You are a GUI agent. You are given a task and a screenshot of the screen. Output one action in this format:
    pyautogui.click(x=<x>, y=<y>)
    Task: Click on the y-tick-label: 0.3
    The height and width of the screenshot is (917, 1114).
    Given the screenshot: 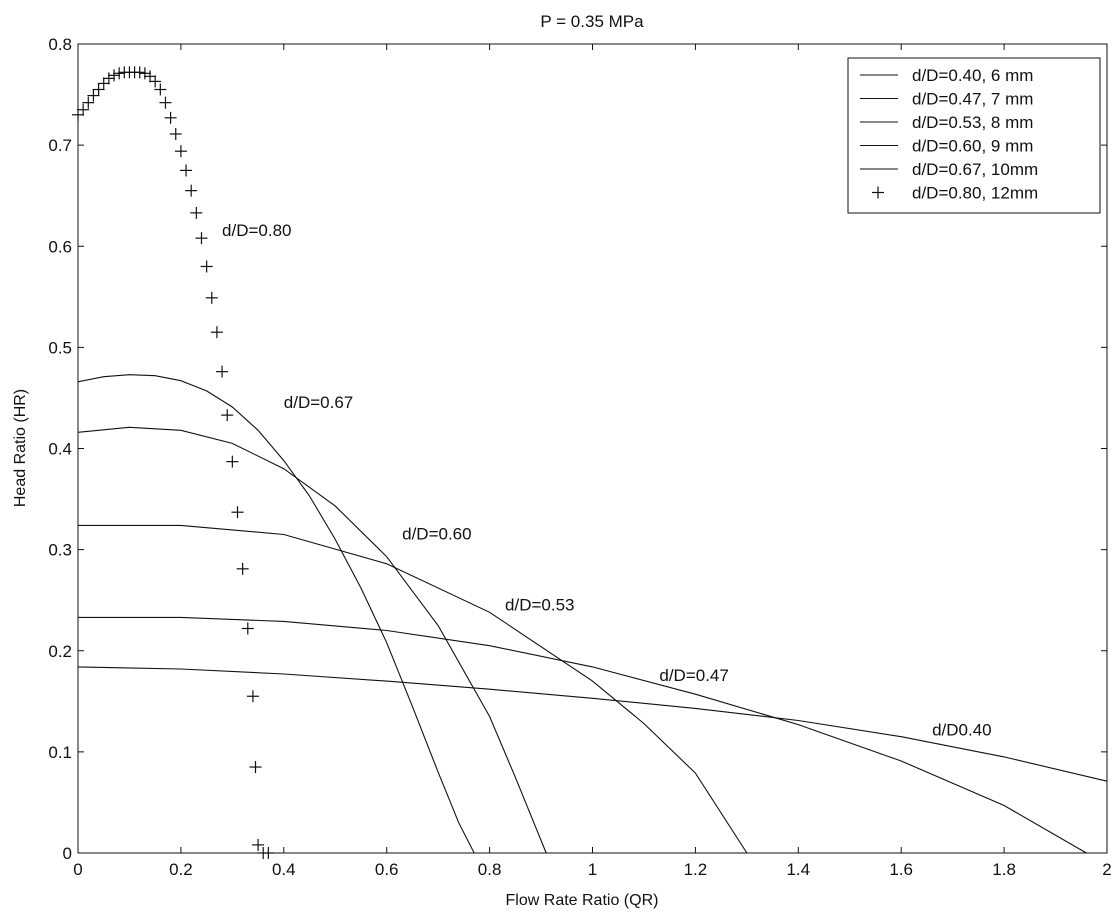 What is the action you would take?
    pyautogui.click(x=60, y=550)
    